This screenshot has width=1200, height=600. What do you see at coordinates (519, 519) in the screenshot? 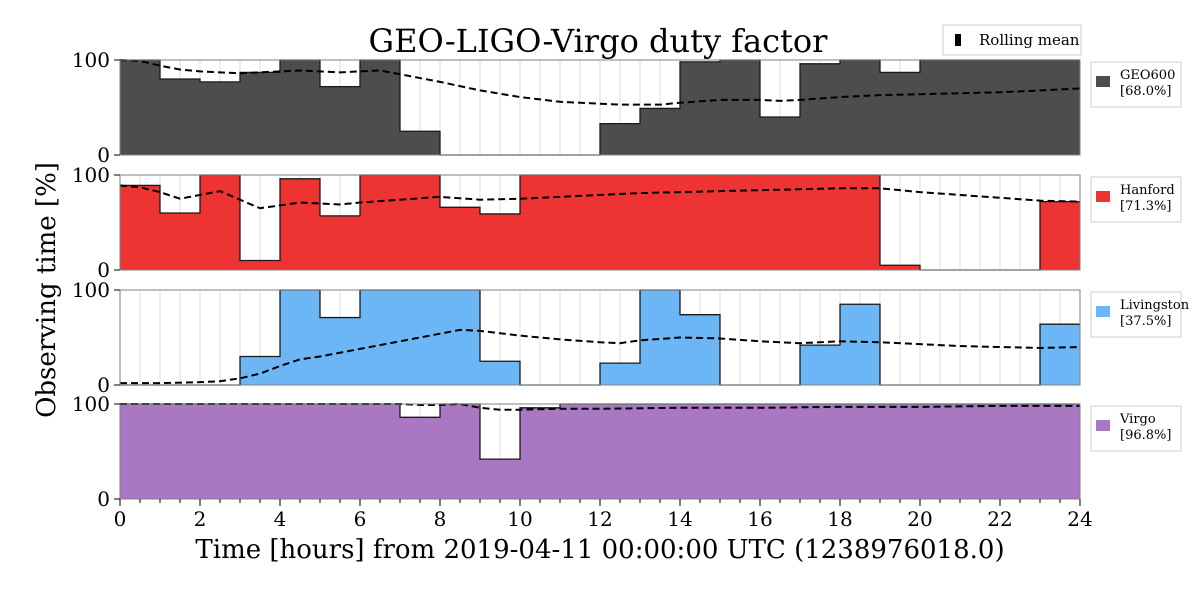
I see `x-tick-label: 10` at bounding box center [519, 519].